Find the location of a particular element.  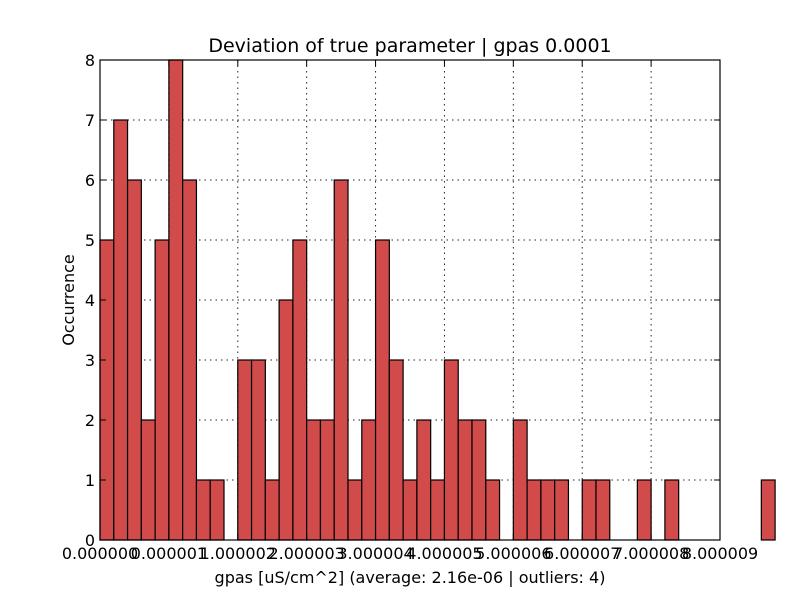

y-axis-label: Occurrence is located at coordinates (68, 299).